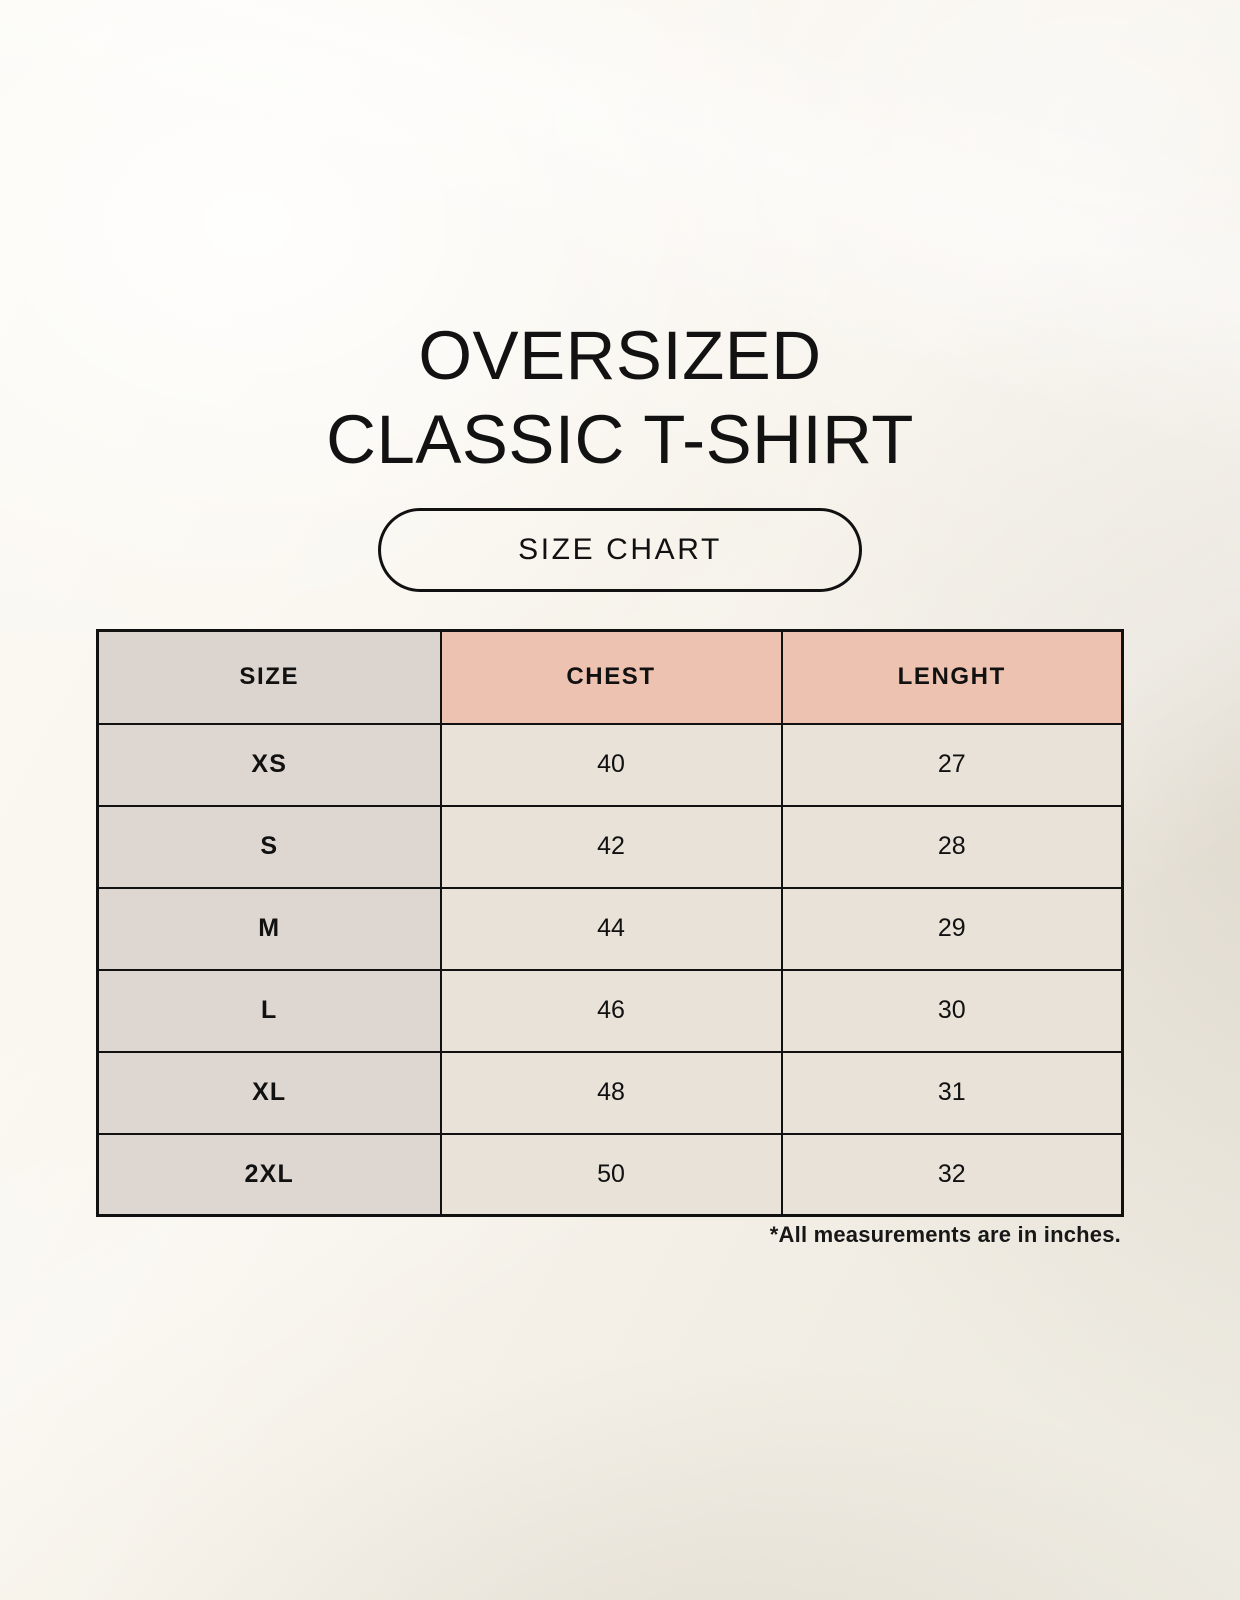  Describe the element at coordinates (269, 1174) in the screenshot. I see `cell-size: 2XL` at that location.